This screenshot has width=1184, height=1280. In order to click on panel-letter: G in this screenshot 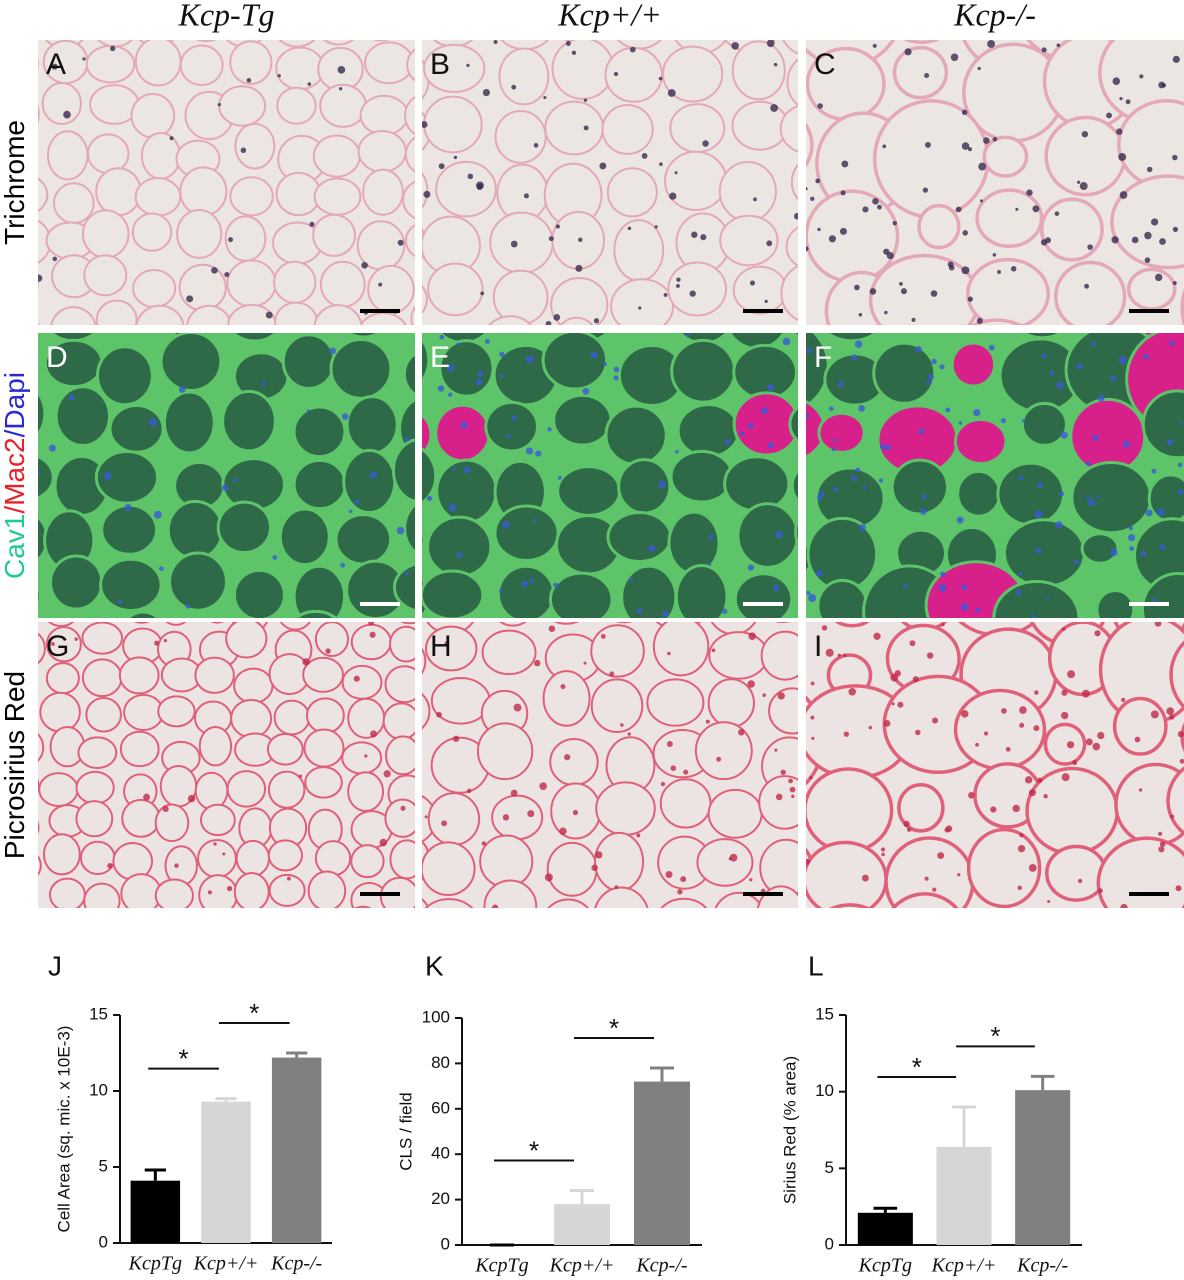, I will do `click(57, 646)`.